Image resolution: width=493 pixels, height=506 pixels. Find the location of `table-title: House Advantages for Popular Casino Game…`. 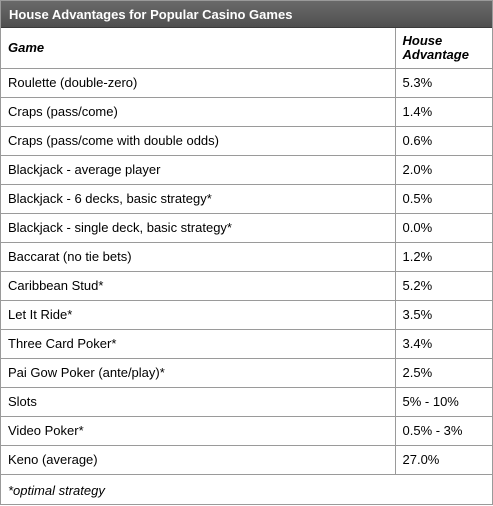

table-title: House Advantages for Popular Casino Game… is located at coordinates (246, 14).